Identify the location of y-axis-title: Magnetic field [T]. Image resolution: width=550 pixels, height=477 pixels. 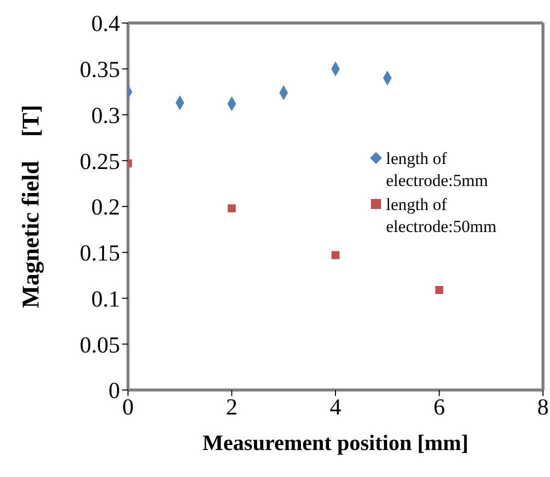
(31, 206).